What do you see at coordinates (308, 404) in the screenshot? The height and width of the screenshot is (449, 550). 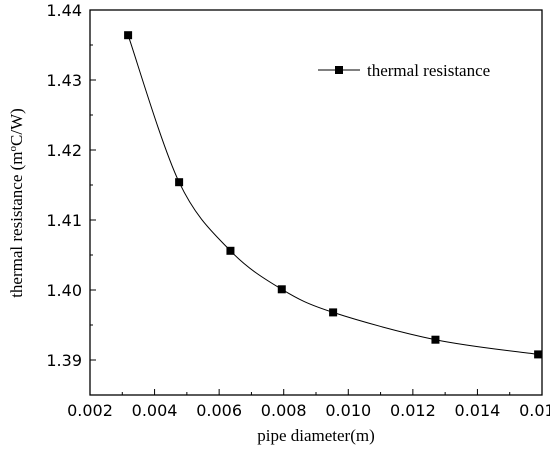 I see `x-axis: 0.002 0.004 0.006 0.008 0.010 0.012 0.014 0.016` at bounding box center [308, 404].